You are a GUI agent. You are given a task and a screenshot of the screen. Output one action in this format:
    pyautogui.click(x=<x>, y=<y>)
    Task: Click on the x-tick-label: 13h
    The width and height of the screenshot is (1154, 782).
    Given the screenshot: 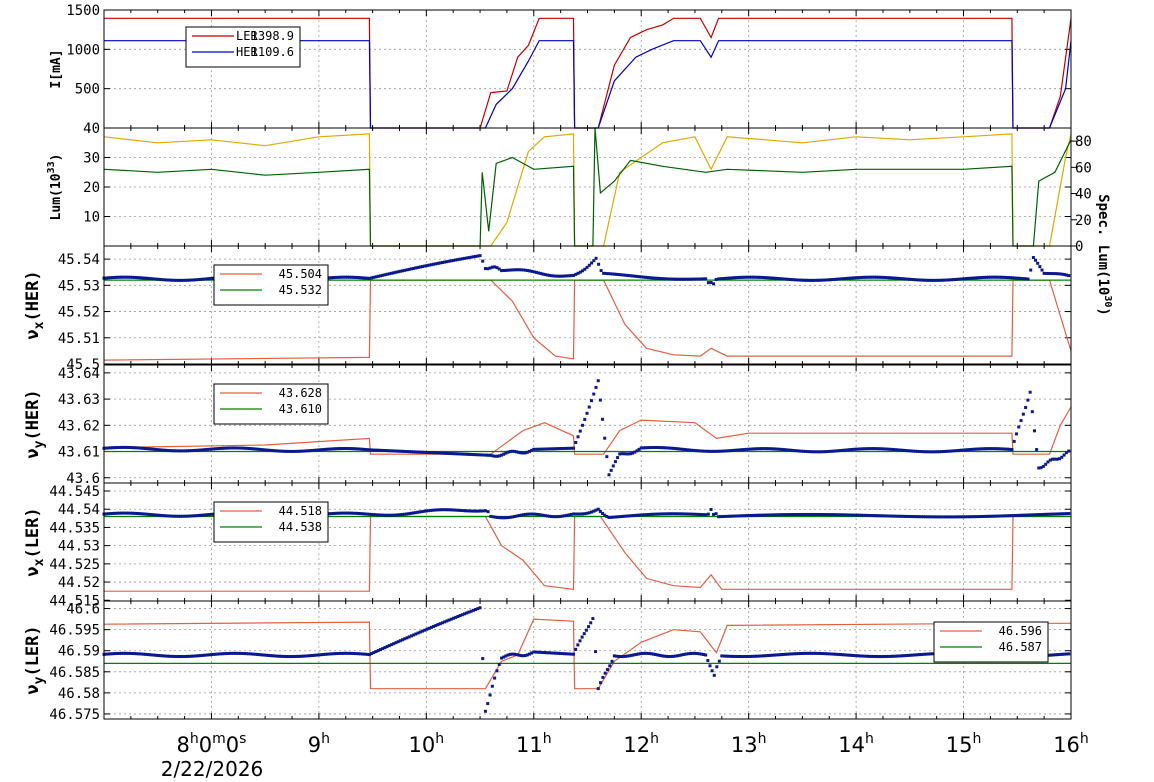 What is the action you would take?
    pyautogui.click(x=749, y=744)
    